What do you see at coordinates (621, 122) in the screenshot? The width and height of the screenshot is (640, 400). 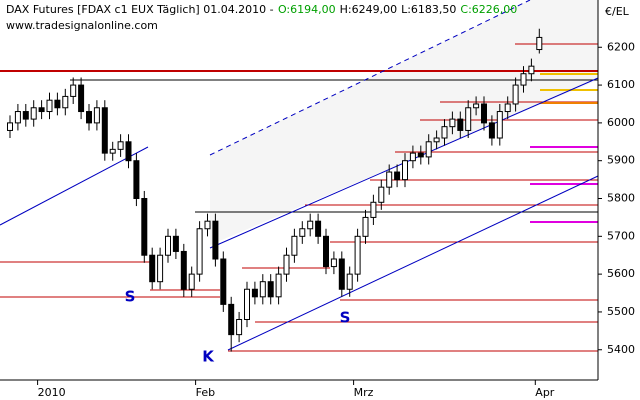 I see `y-tick-label: 6000` at bounding box center [621, 122].